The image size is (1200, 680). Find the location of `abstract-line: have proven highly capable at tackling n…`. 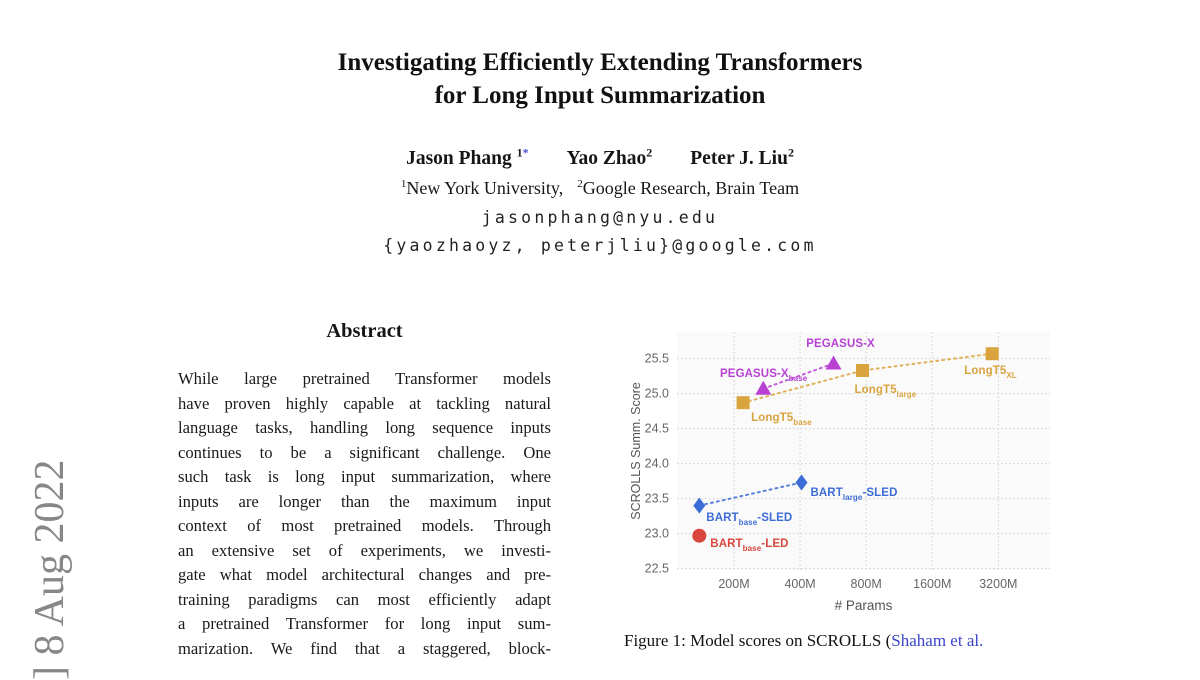

abstract-line: have proven highly capable at tackling n… is located at coordinates (364, 404).